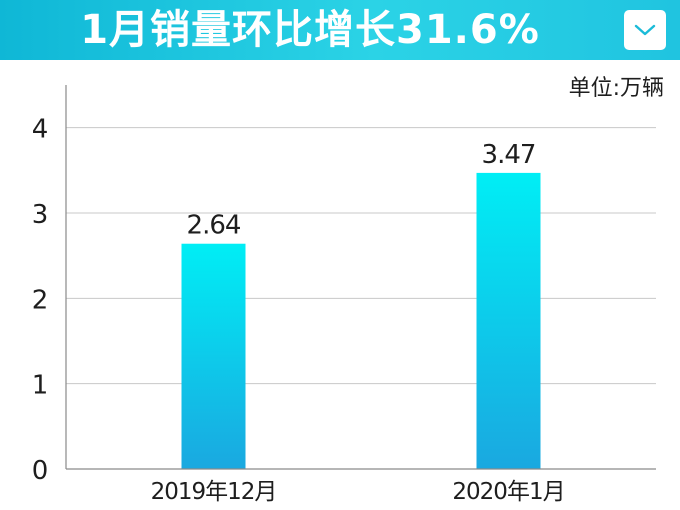 The height and width of the screenshot is (510, 680). What do you see at coordinates (40, 300) in the screenshot?
I see `y-tick-label: 2` at bounding box center [40, 300].